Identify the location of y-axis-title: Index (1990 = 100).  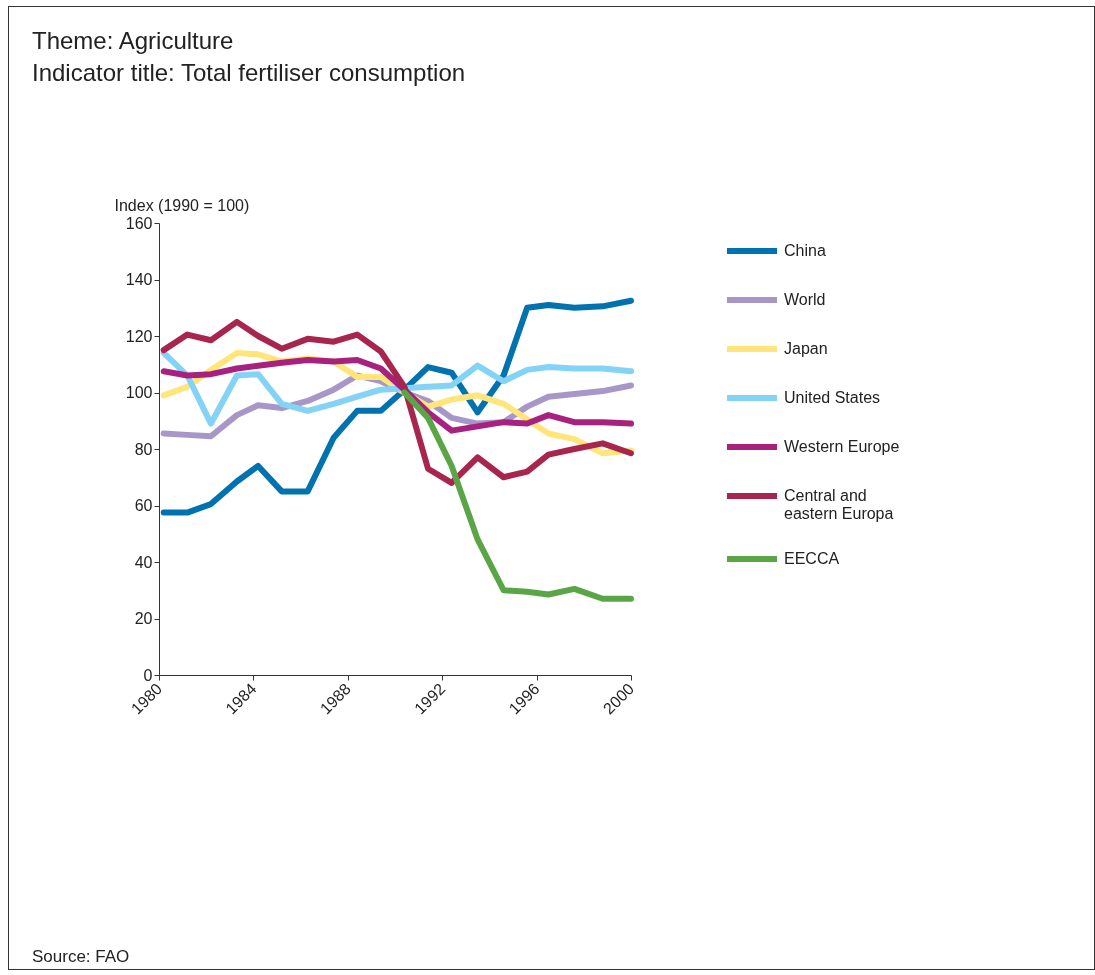
(182, 205).